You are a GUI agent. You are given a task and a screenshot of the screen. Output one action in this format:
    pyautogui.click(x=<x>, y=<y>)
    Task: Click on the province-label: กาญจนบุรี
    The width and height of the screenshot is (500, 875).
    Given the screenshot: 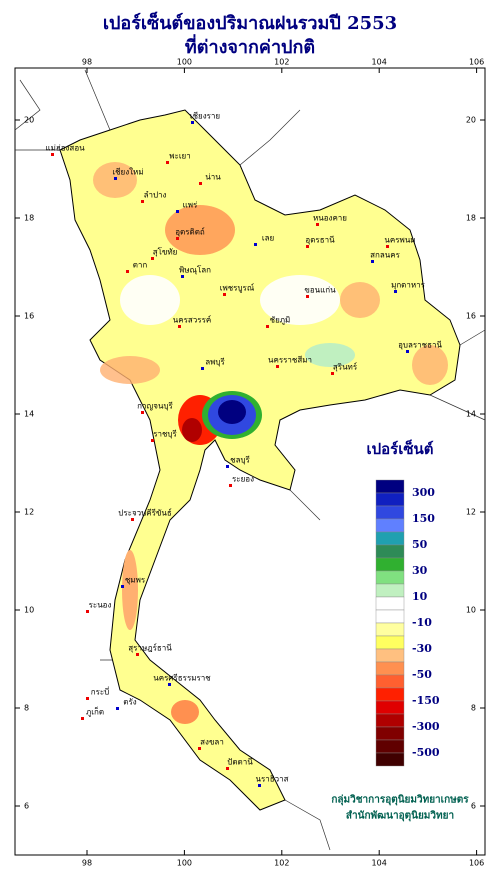 What is the action you would take?
    pyautogui.click(x=155, y=406)
    